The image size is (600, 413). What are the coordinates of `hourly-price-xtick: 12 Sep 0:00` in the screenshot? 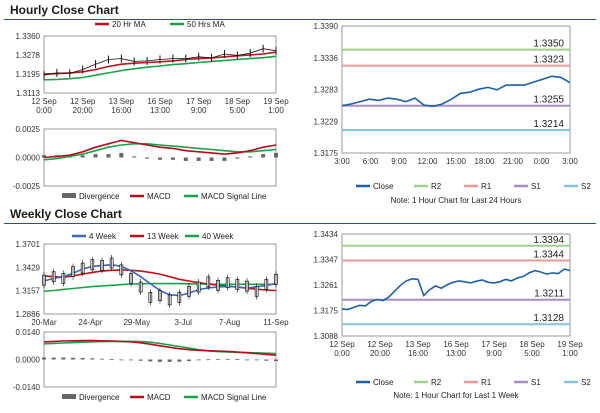 It's located at (44, 106).